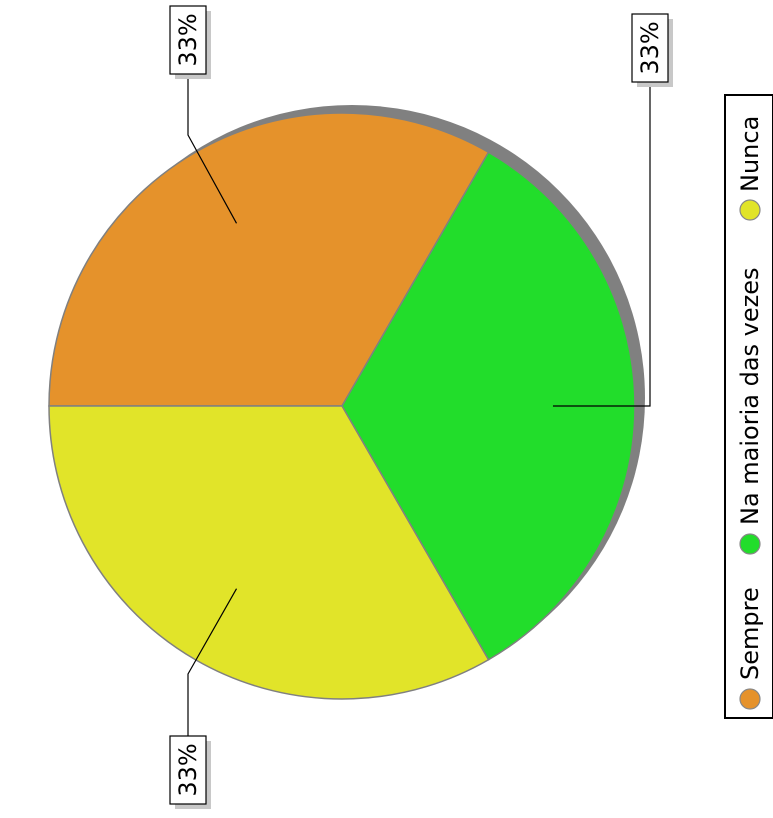 The height and width of the screenshot is (818, 773). I want to click on data-label-nunca: 33%, so click(190, 772).